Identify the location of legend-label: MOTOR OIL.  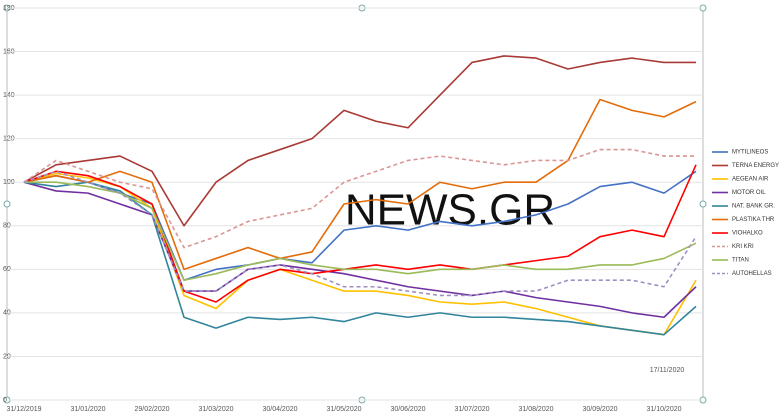
(749, 193).